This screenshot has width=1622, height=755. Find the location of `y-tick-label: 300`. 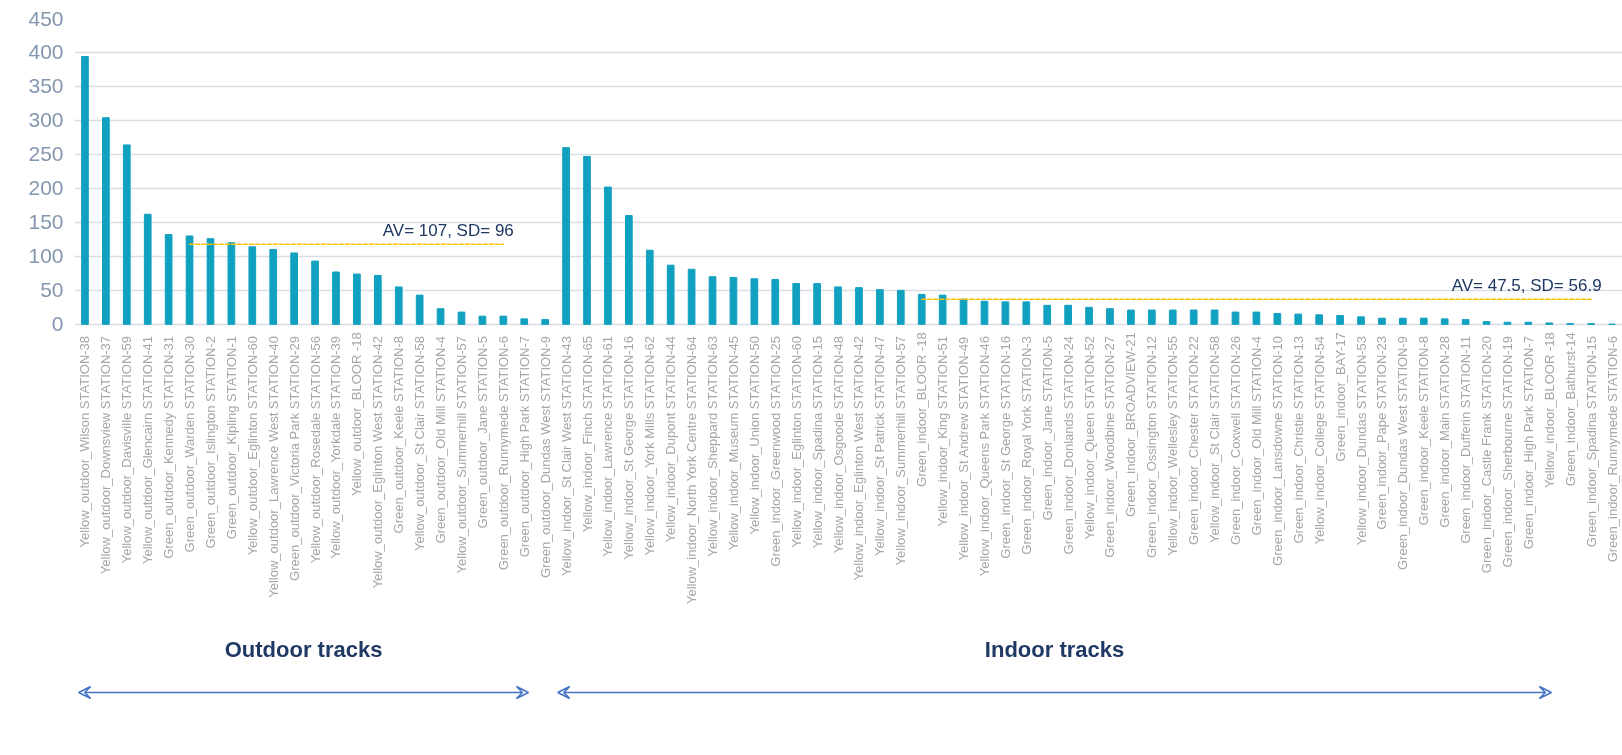

y-tick-label: 300 is located at coordinates (46, 120).